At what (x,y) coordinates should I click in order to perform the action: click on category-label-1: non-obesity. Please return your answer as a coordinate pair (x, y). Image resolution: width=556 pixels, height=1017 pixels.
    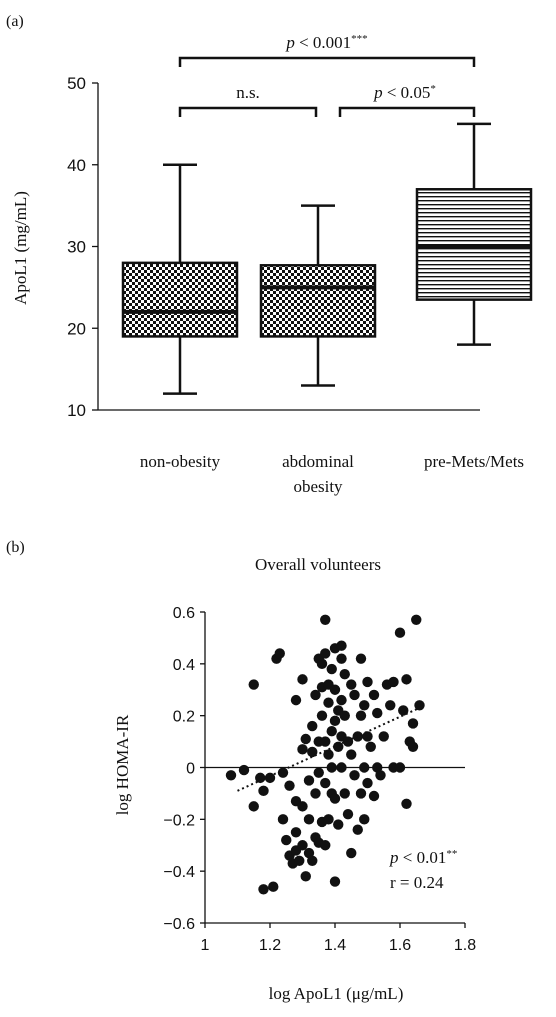
    Looking at the image, I should click on (180, 461).